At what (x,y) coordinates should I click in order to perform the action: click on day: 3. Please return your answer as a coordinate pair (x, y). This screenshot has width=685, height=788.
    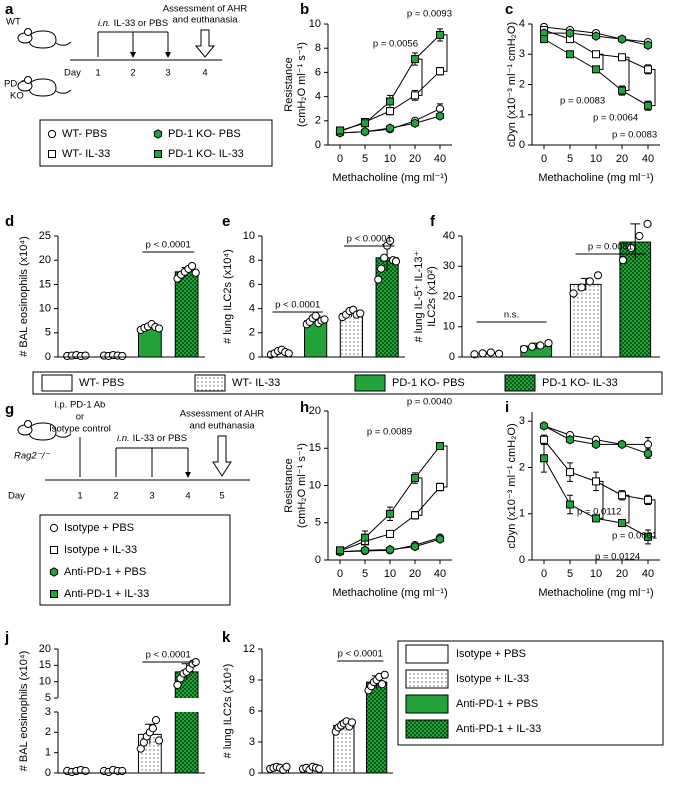
    Looking at the image, I should click on (167, 73).